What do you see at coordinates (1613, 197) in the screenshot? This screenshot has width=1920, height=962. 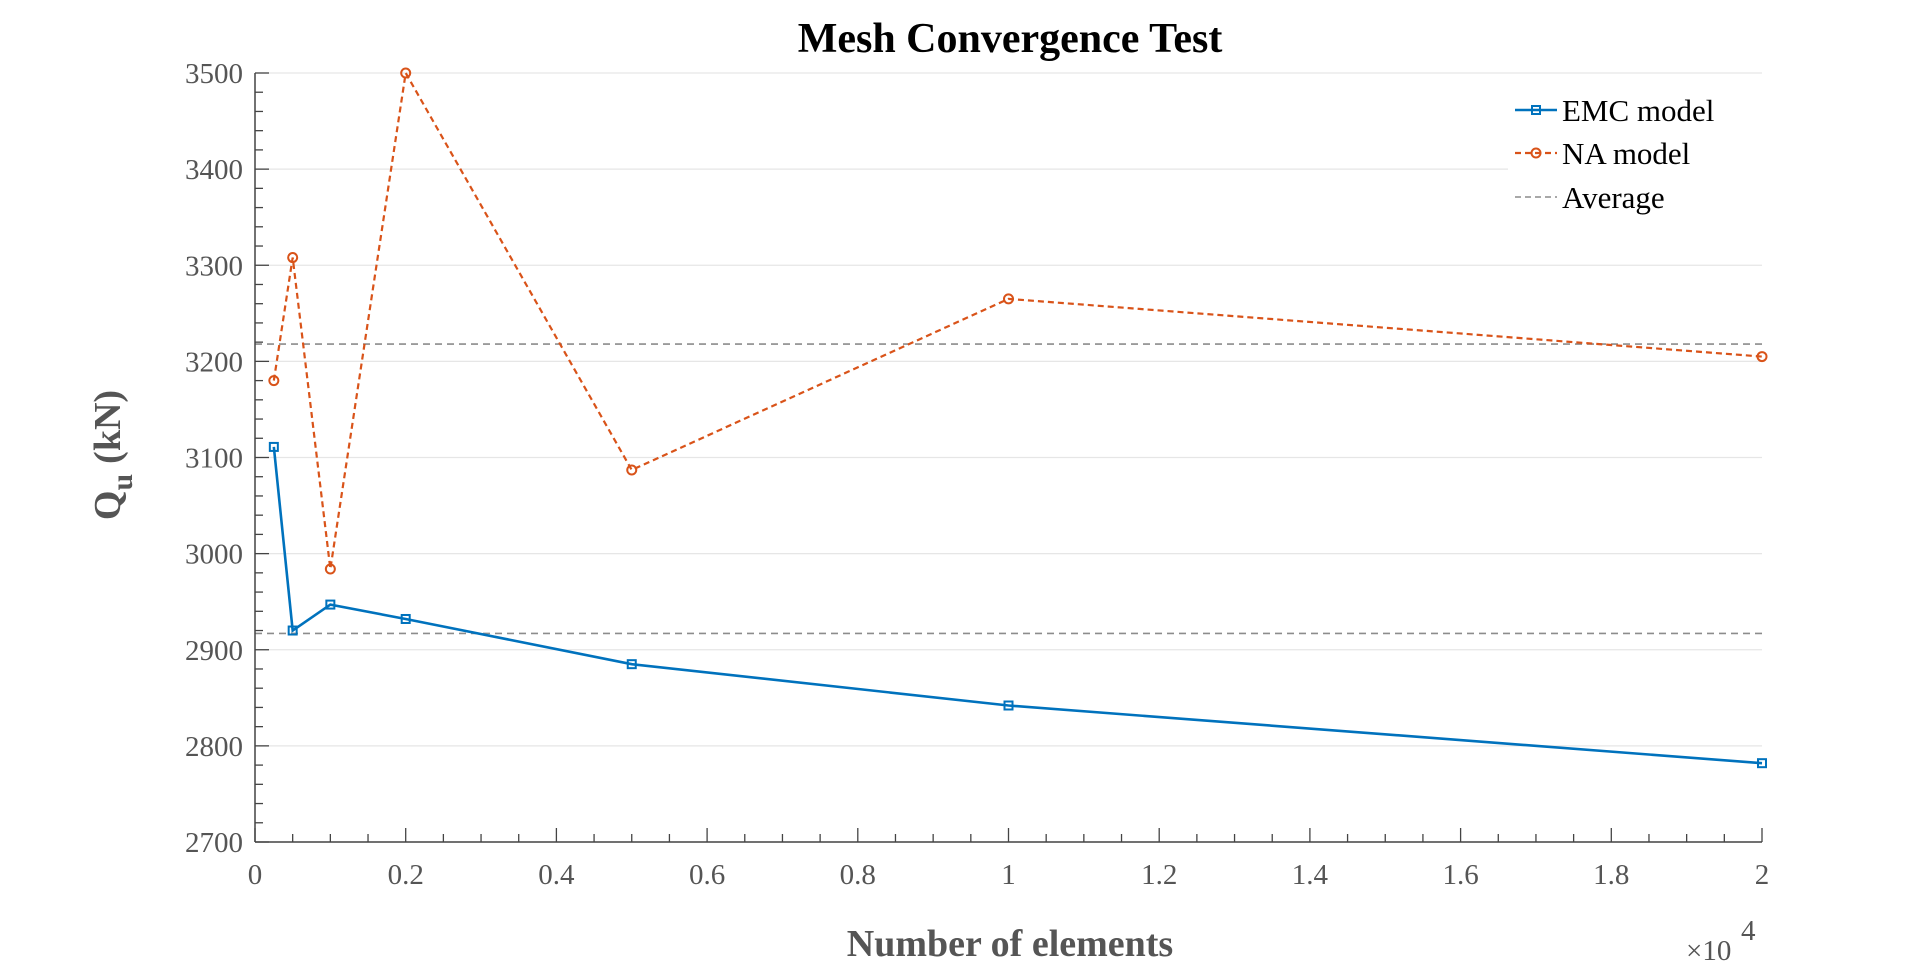 I see `legend-label-average: Average` at bounding box center [1613, 197].